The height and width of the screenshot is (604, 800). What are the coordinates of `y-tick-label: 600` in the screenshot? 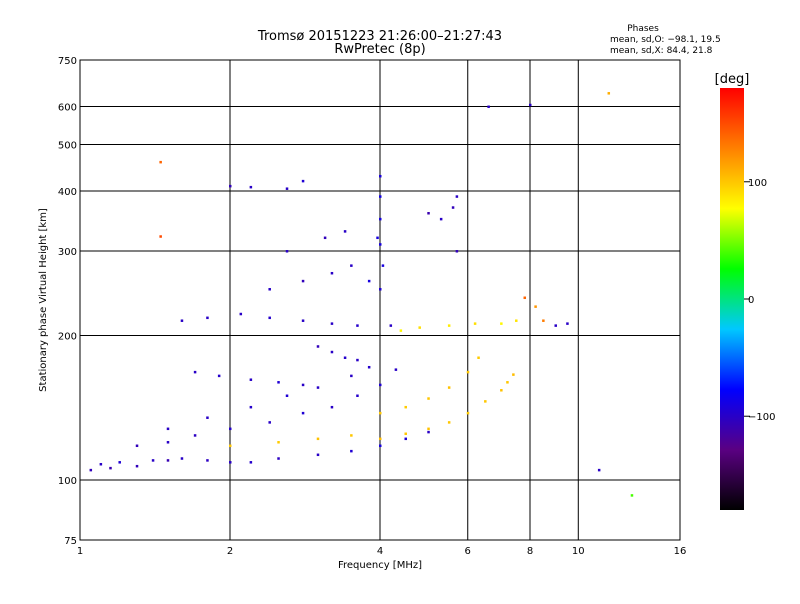 It's located at (67, 108).